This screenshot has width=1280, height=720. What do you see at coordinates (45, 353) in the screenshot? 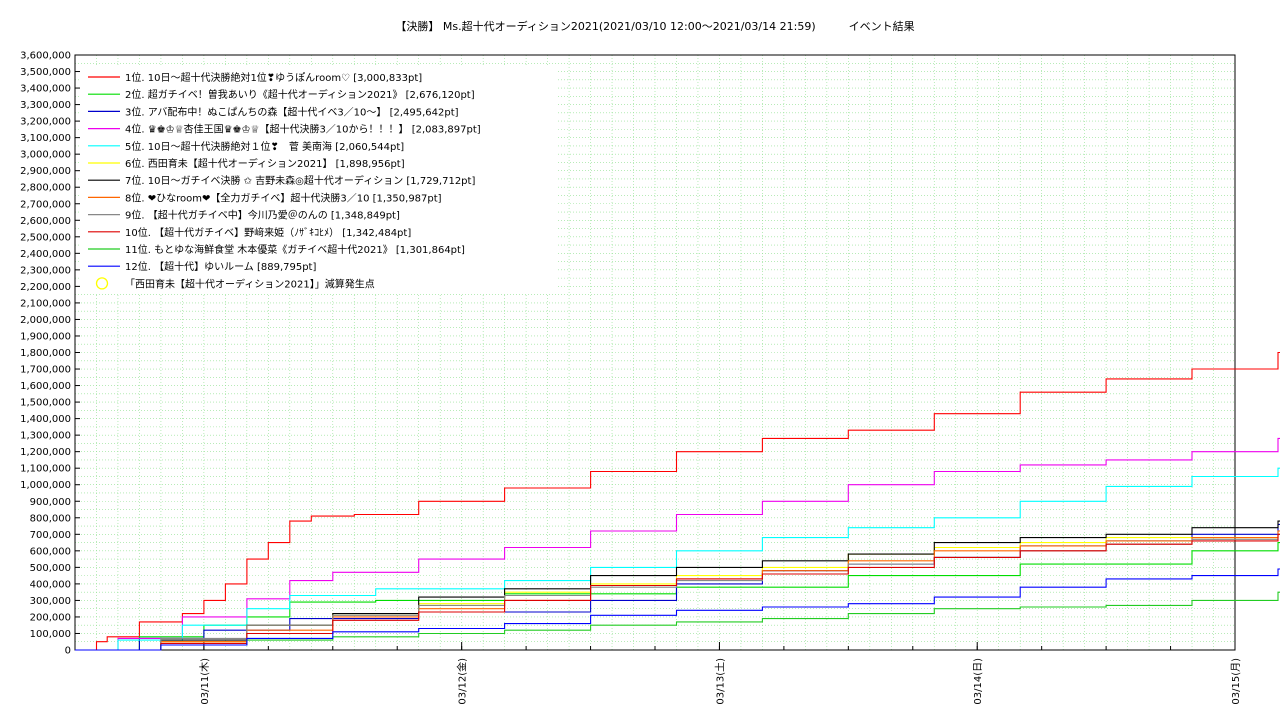
I see `y-tick-label: 1,800,000` at bounding box center [45, 353].